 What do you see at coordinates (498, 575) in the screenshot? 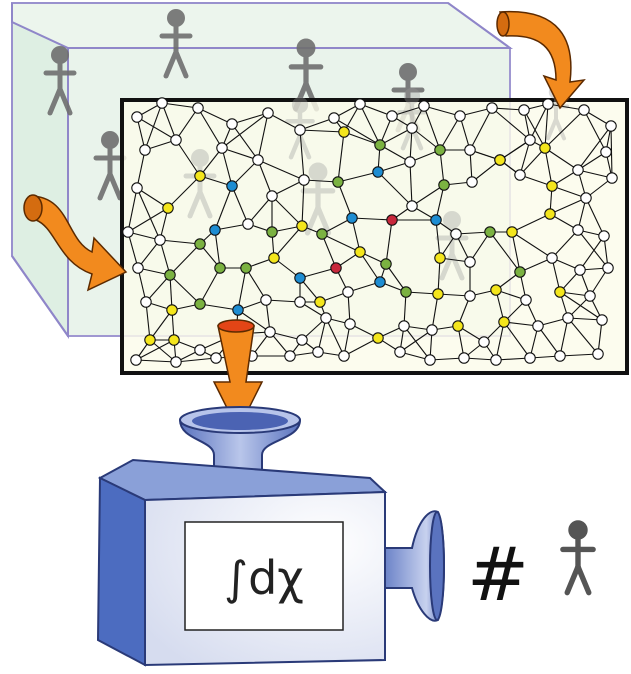
I see `count-hash-symbol: #` at bounding box center [498, 575].